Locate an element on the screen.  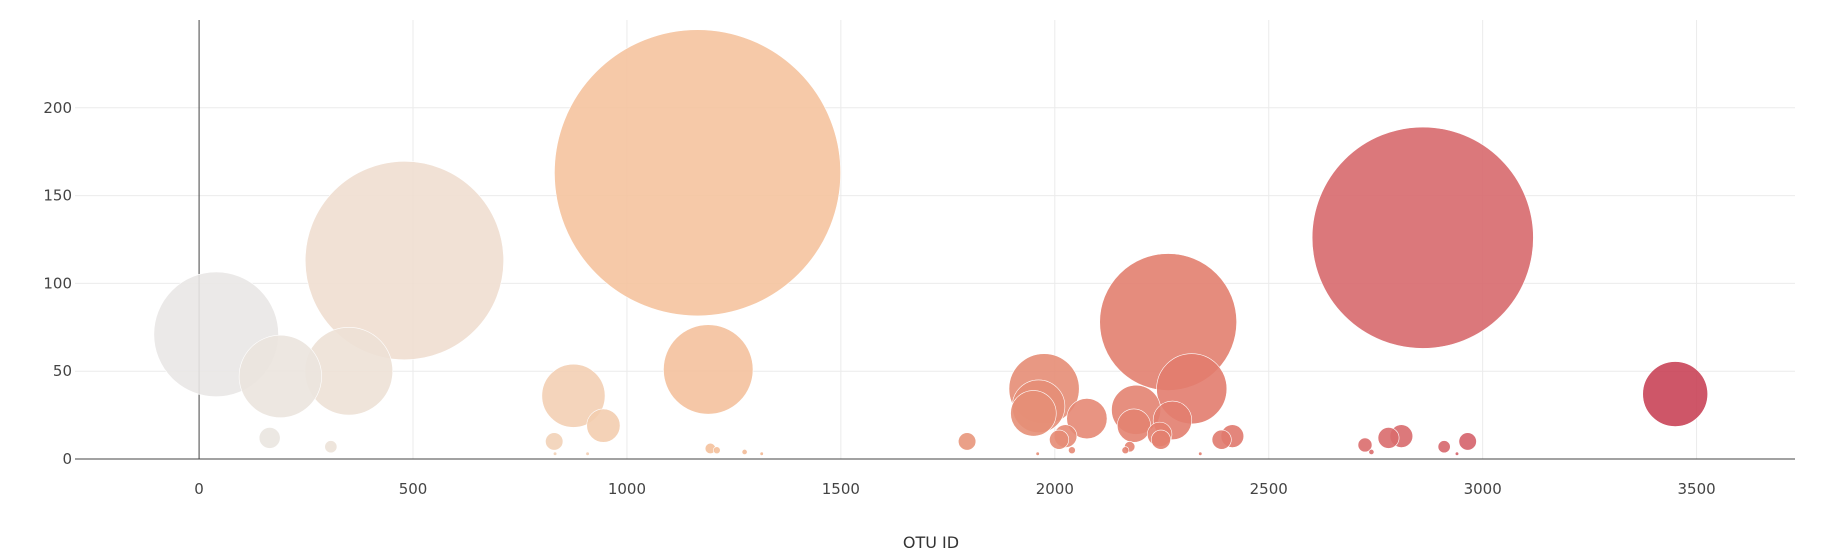
x-tick-label: 1500 is located at coordinates (841, 489).